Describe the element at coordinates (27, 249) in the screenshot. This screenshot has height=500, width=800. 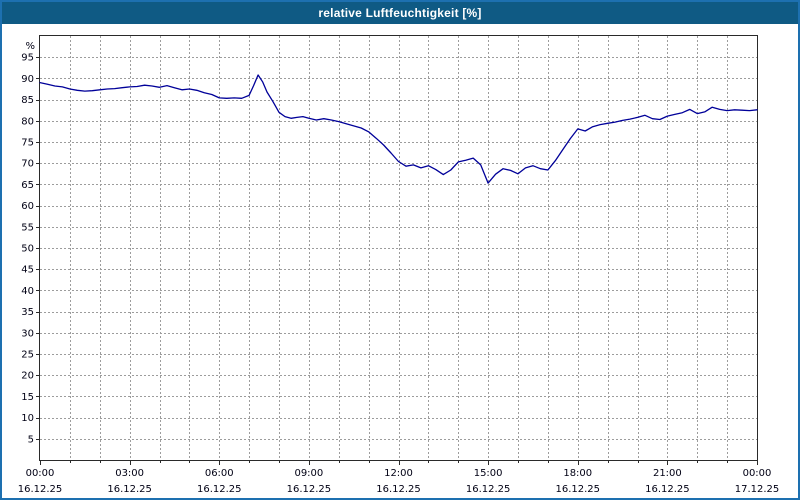
I see `y-tick-label: 50` at that location.